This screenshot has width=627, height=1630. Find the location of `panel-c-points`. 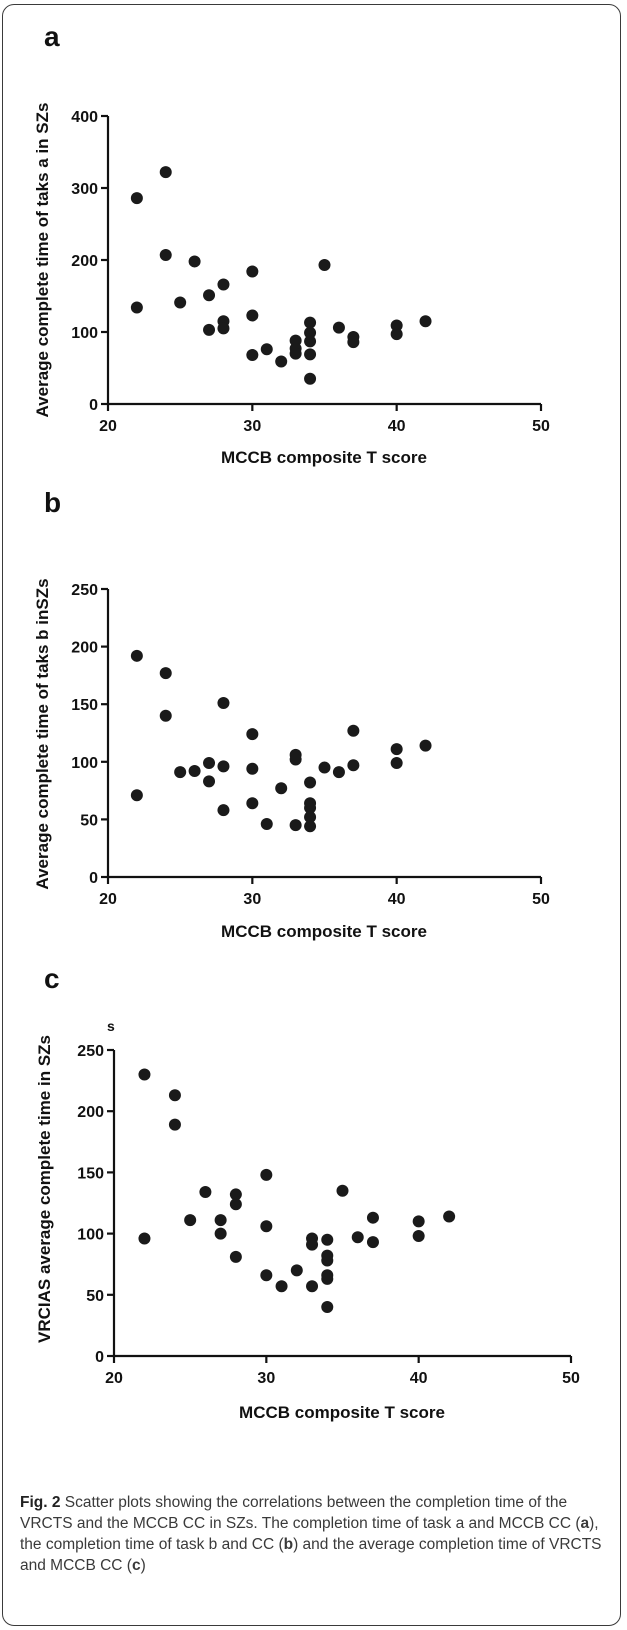

panel-c-points is located at coordinates (297, 1191).